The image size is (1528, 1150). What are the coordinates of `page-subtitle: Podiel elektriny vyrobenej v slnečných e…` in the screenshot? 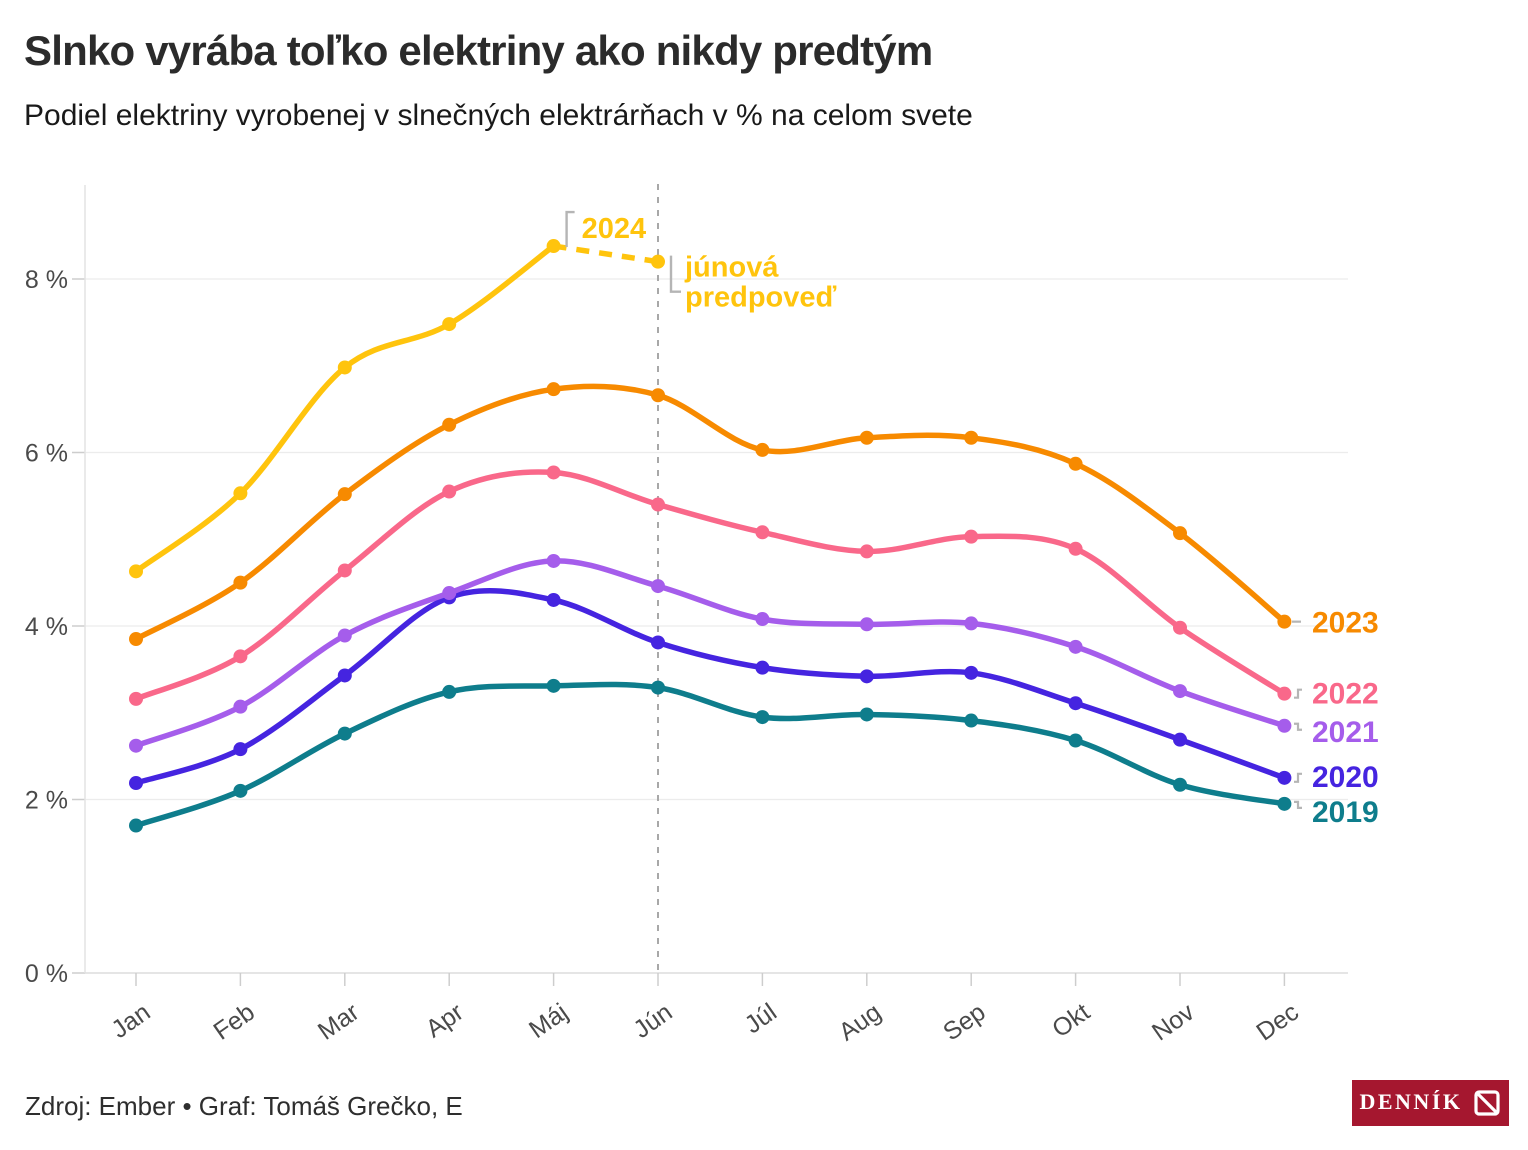 It's located at (498, 115).